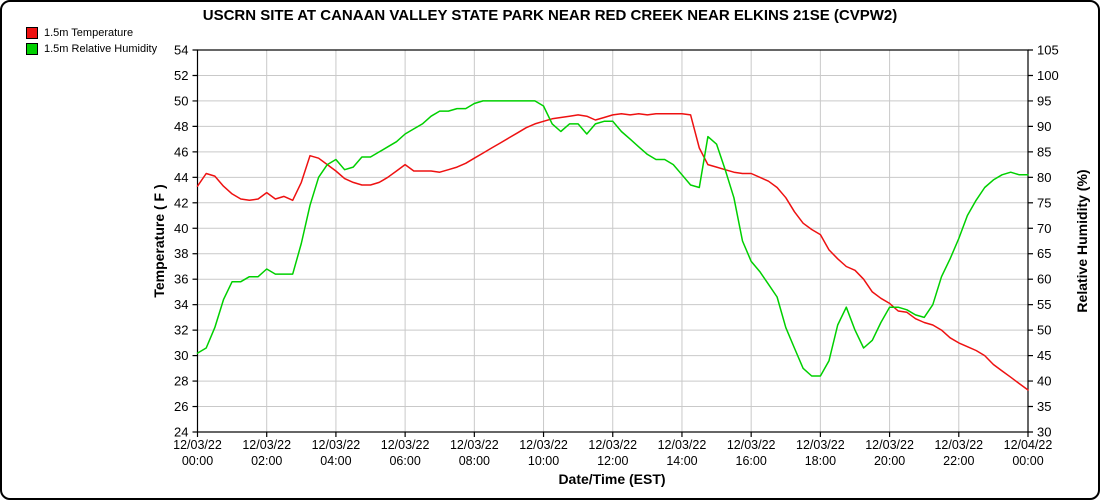 The width and height of the screenshot is (1100, 500). What do you see at coordinates (1048, 75) in the screenshot?
I see `right-tick-label: 100` at bounding box center [1048, 75].